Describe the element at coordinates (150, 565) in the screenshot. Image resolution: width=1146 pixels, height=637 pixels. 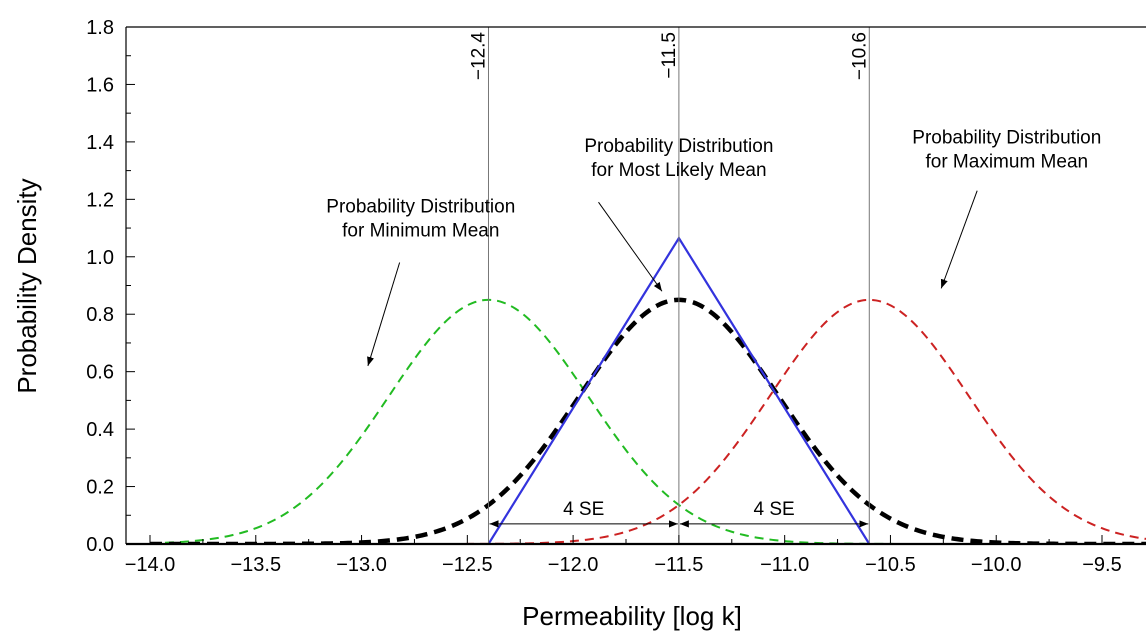
I see `x-tick-label-0: −14.0` at that location.